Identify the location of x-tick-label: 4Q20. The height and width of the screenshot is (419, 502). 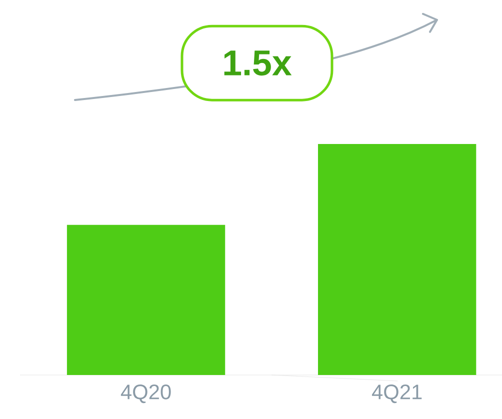
(145, 394).